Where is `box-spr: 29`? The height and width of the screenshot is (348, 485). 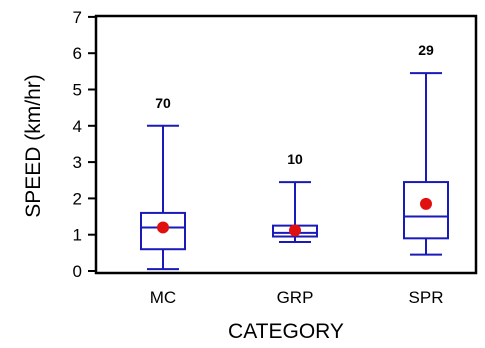 box-spr: 29 is located at coordinates (426, 149).